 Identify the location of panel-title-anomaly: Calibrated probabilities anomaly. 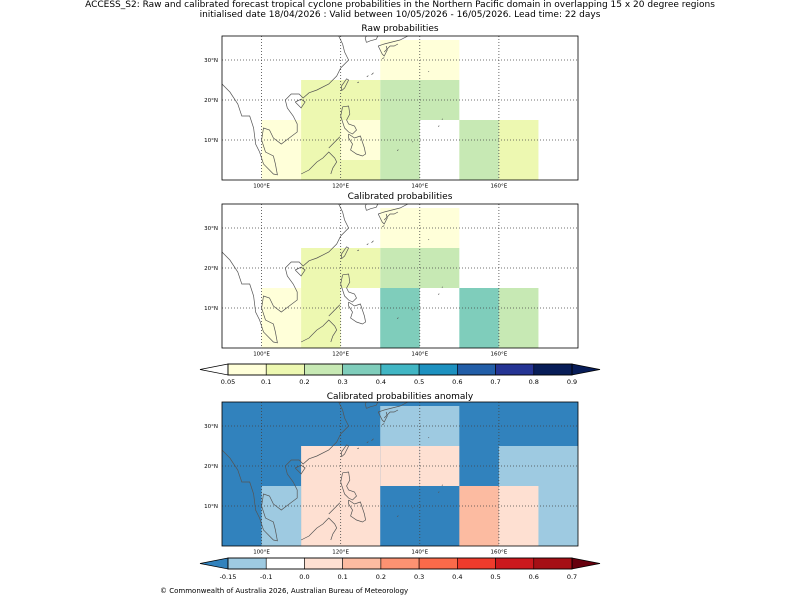
(400, 397).